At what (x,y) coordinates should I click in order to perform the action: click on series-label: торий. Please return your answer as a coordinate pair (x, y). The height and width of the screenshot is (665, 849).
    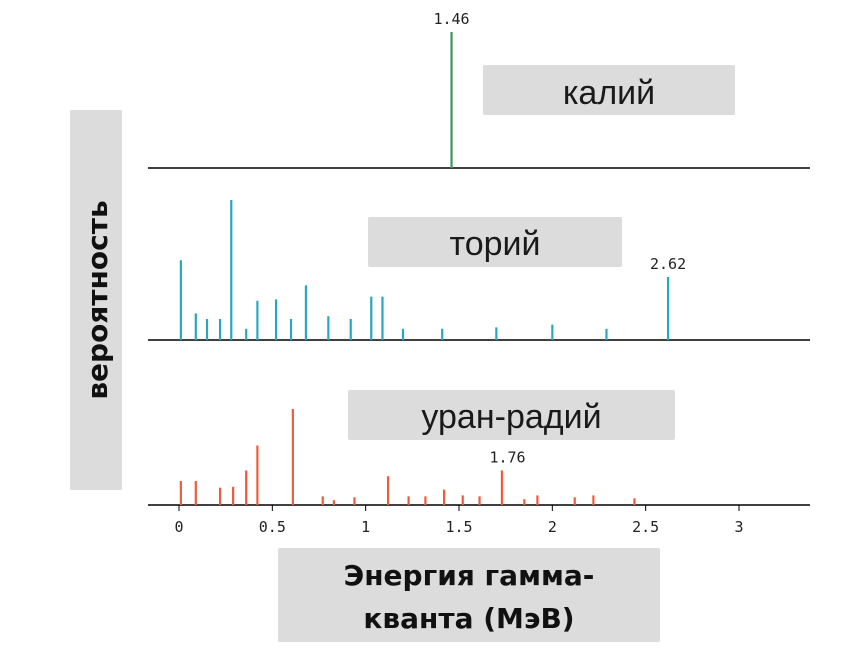
    Looking at the image, I should click on (495, 244).